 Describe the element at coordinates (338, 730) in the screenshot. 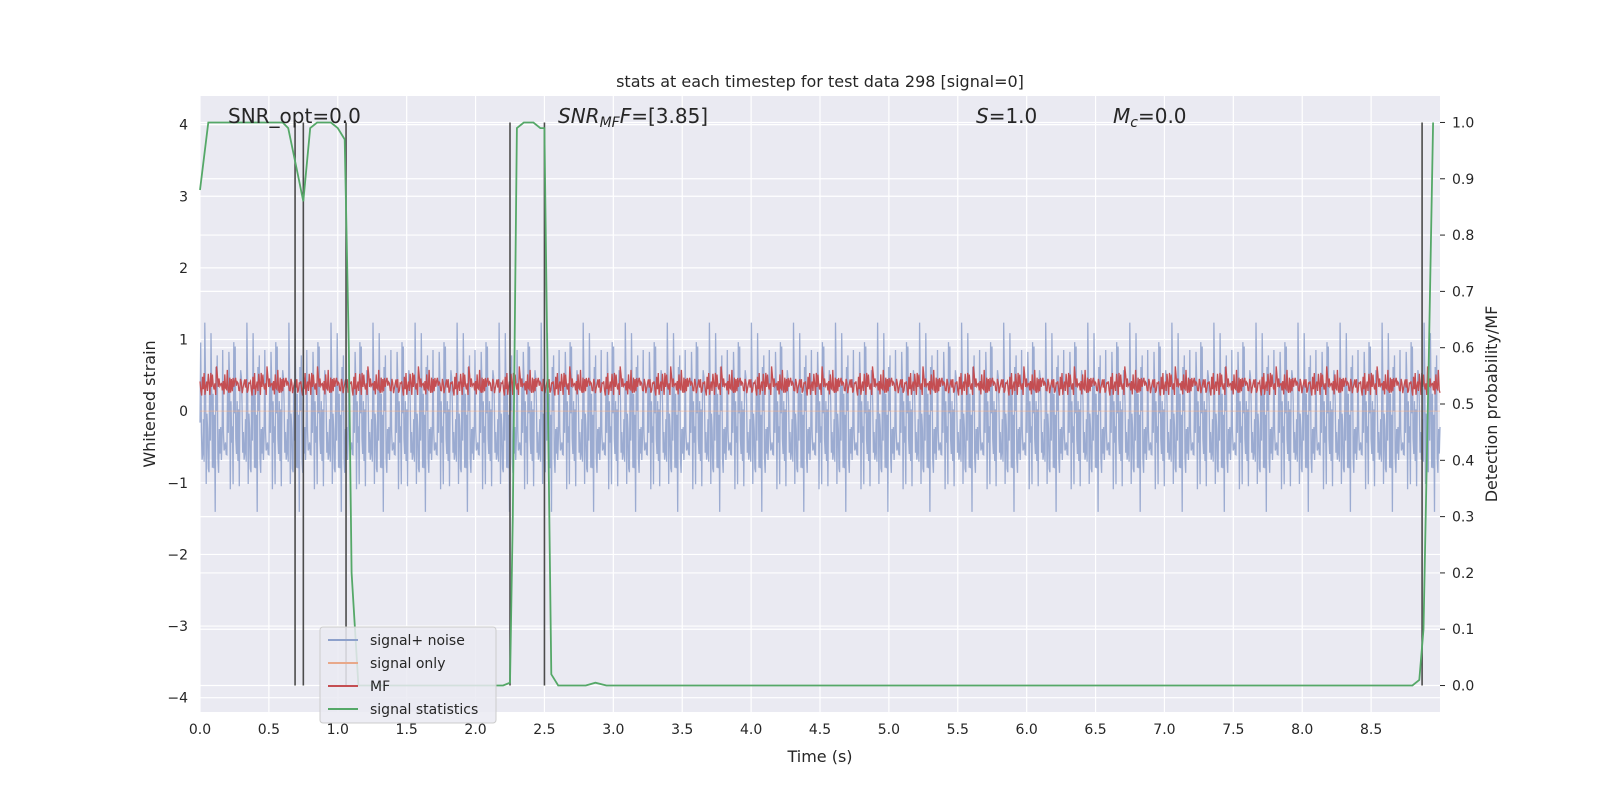

I see `x-tick-label: 1.0` at that location.